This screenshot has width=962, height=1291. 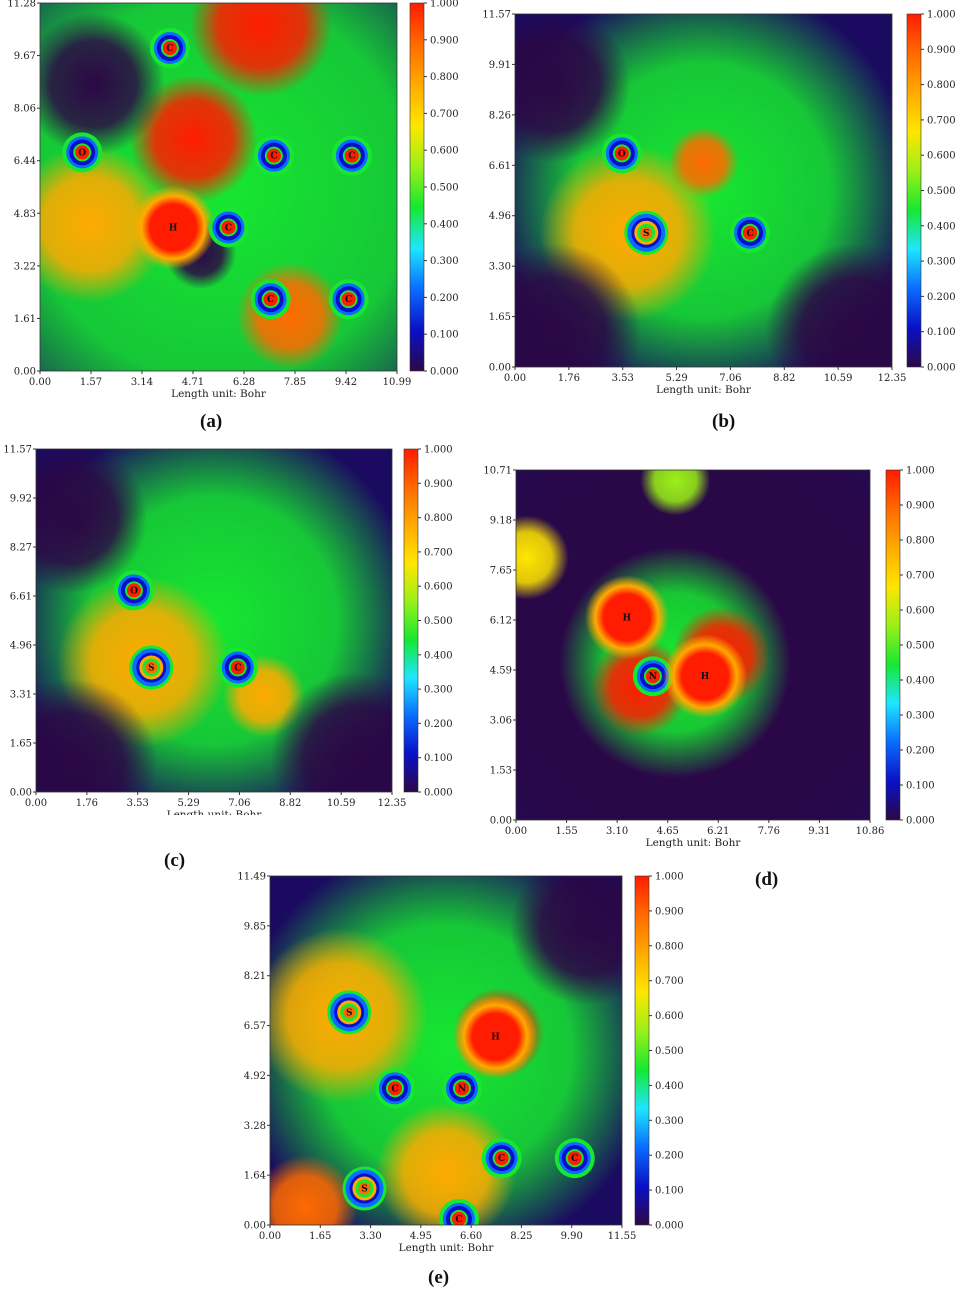 What do you see at coordinates (25, 109) in the screenshot?
I see `y-tick-label: 8.06` at bounding box center [25, 109].